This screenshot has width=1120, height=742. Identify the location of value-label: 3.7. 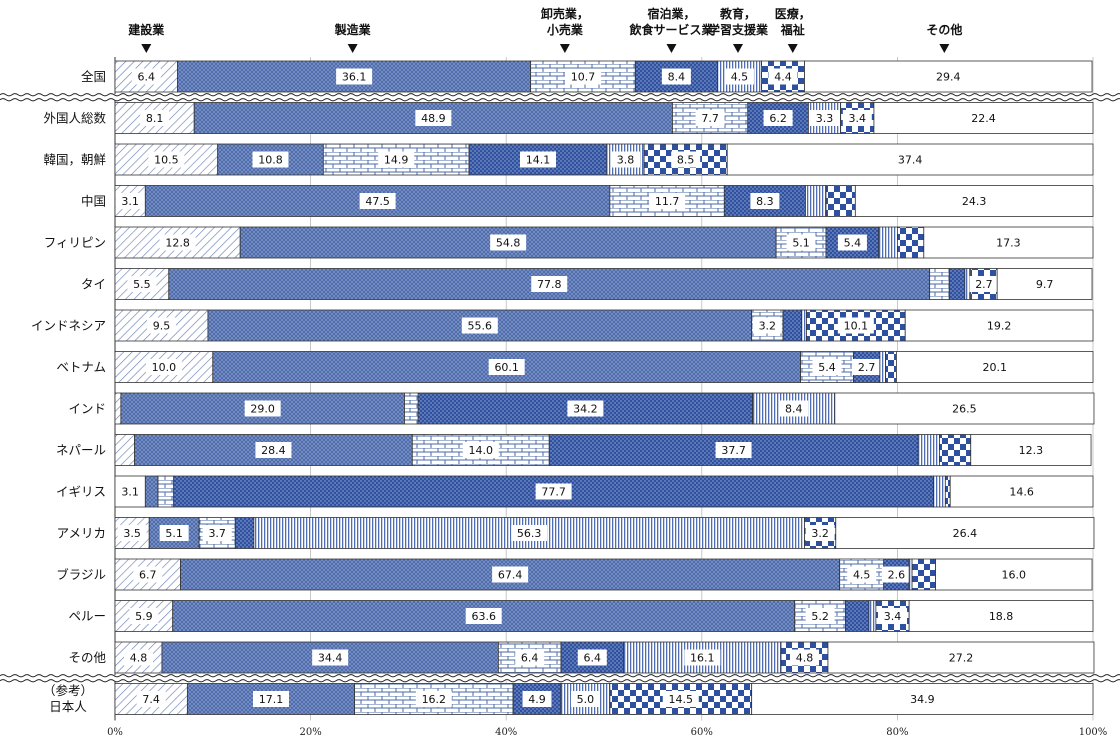
(217, 533).